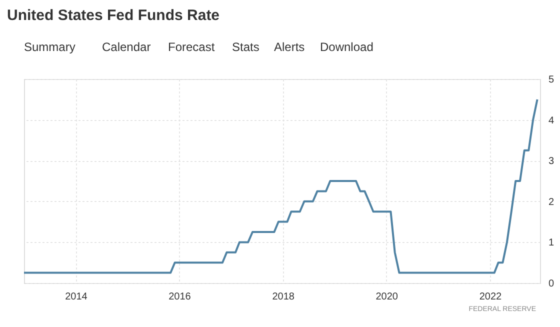 The width and height of the screenshot is (560, 327). Describe the element at coordinates (347, 47) in the screenshot. I see `text: Download` at that location.